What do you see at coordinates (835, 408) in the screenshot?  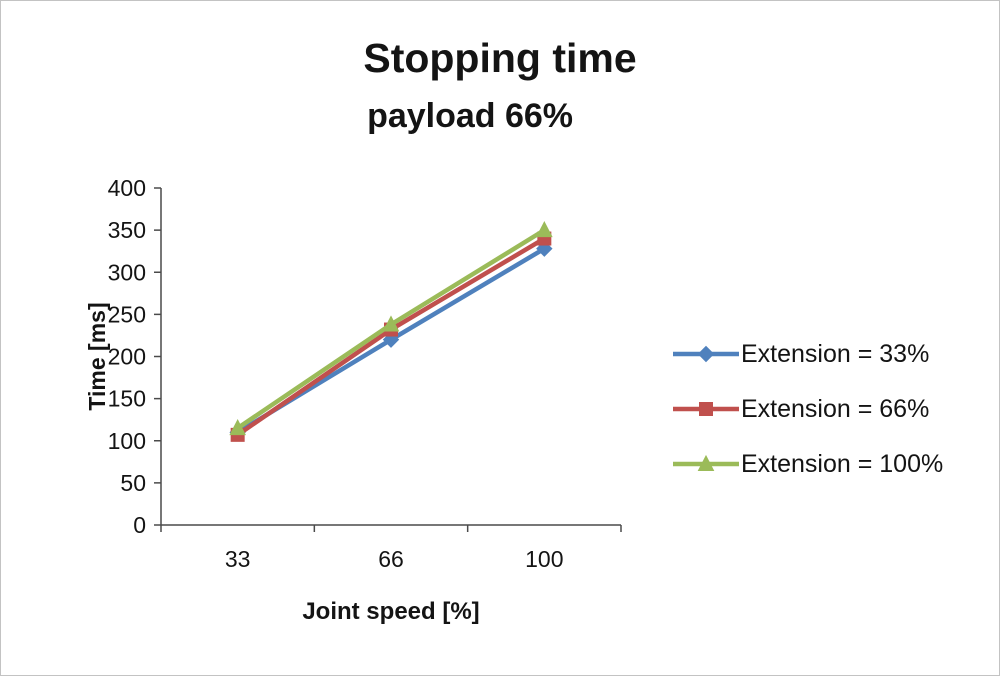 I see `legend-label: Extension = 66%` at bounding box center [835, 408].